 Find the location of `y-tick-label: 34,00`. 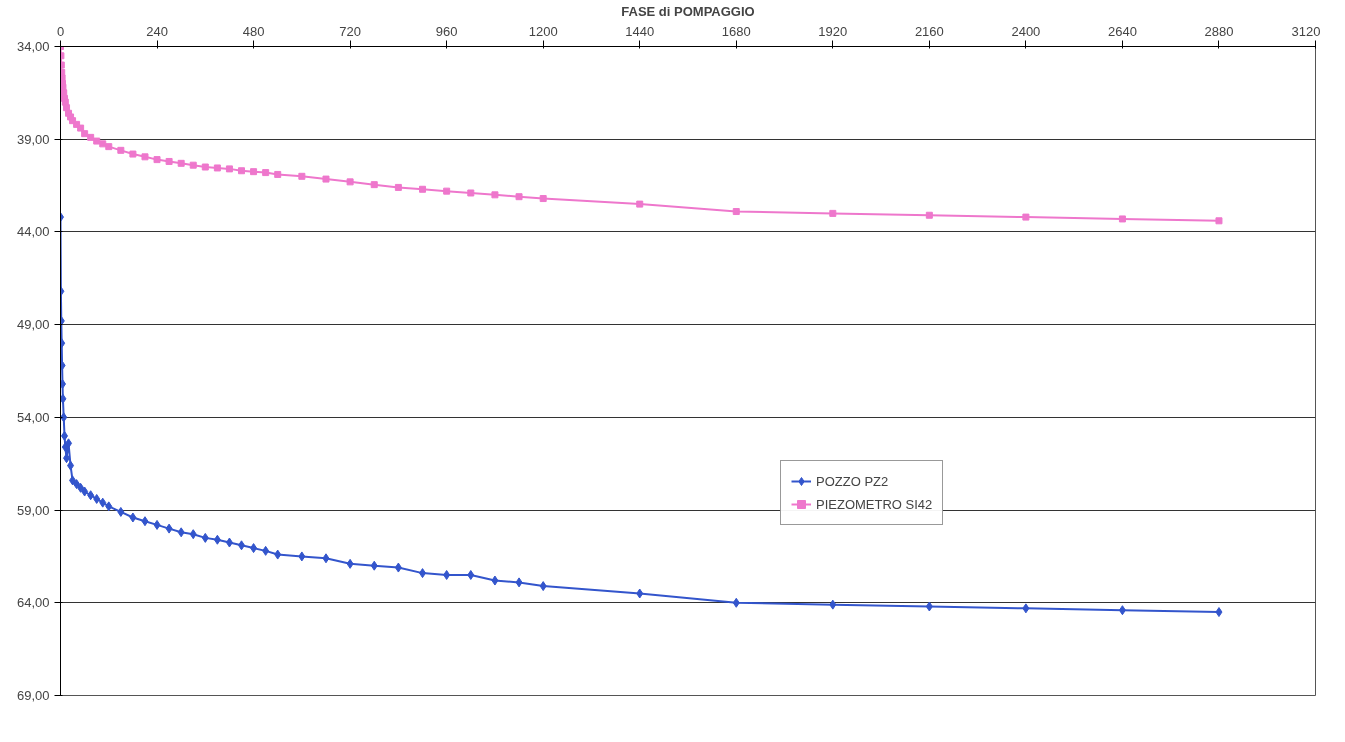

y-tick-label: 34,00 is located at coordinates (33, 46).